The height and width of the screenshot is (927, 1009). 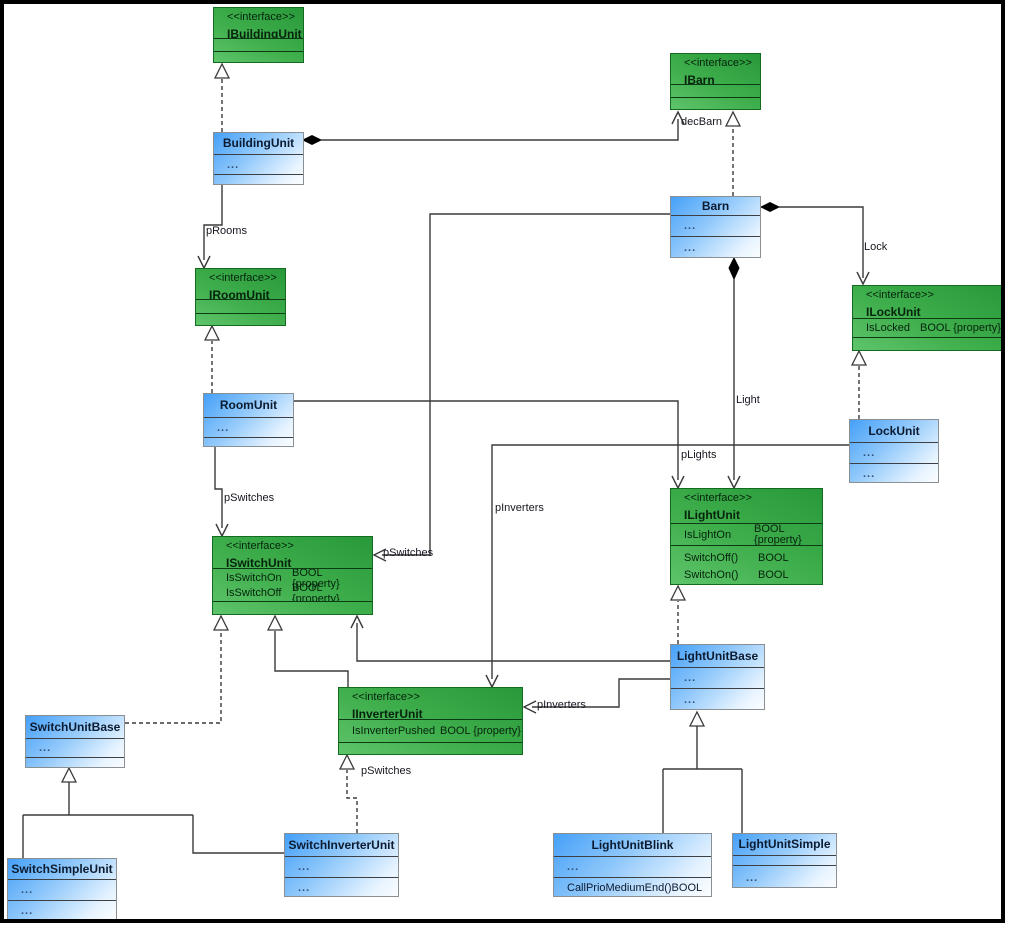 What do you see at coordinates (893, 311) in the screenshot?
I see `class-name: ILockUnit` at bounding box center [893, 311].